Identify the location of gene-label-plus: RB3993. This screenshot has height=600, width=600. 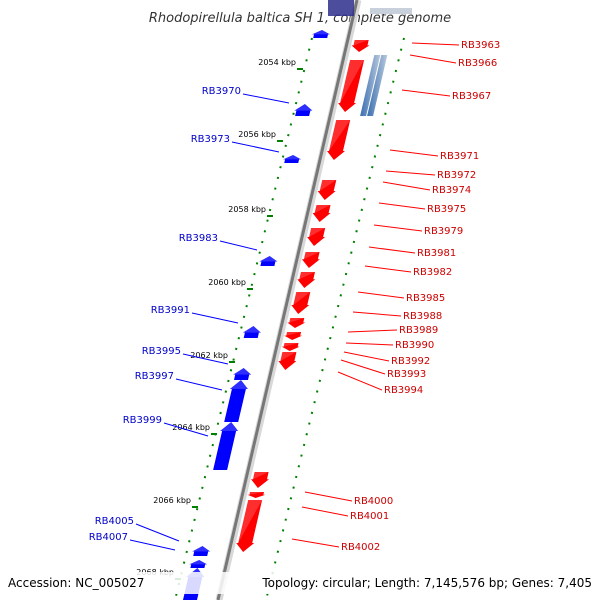
(406, 374).